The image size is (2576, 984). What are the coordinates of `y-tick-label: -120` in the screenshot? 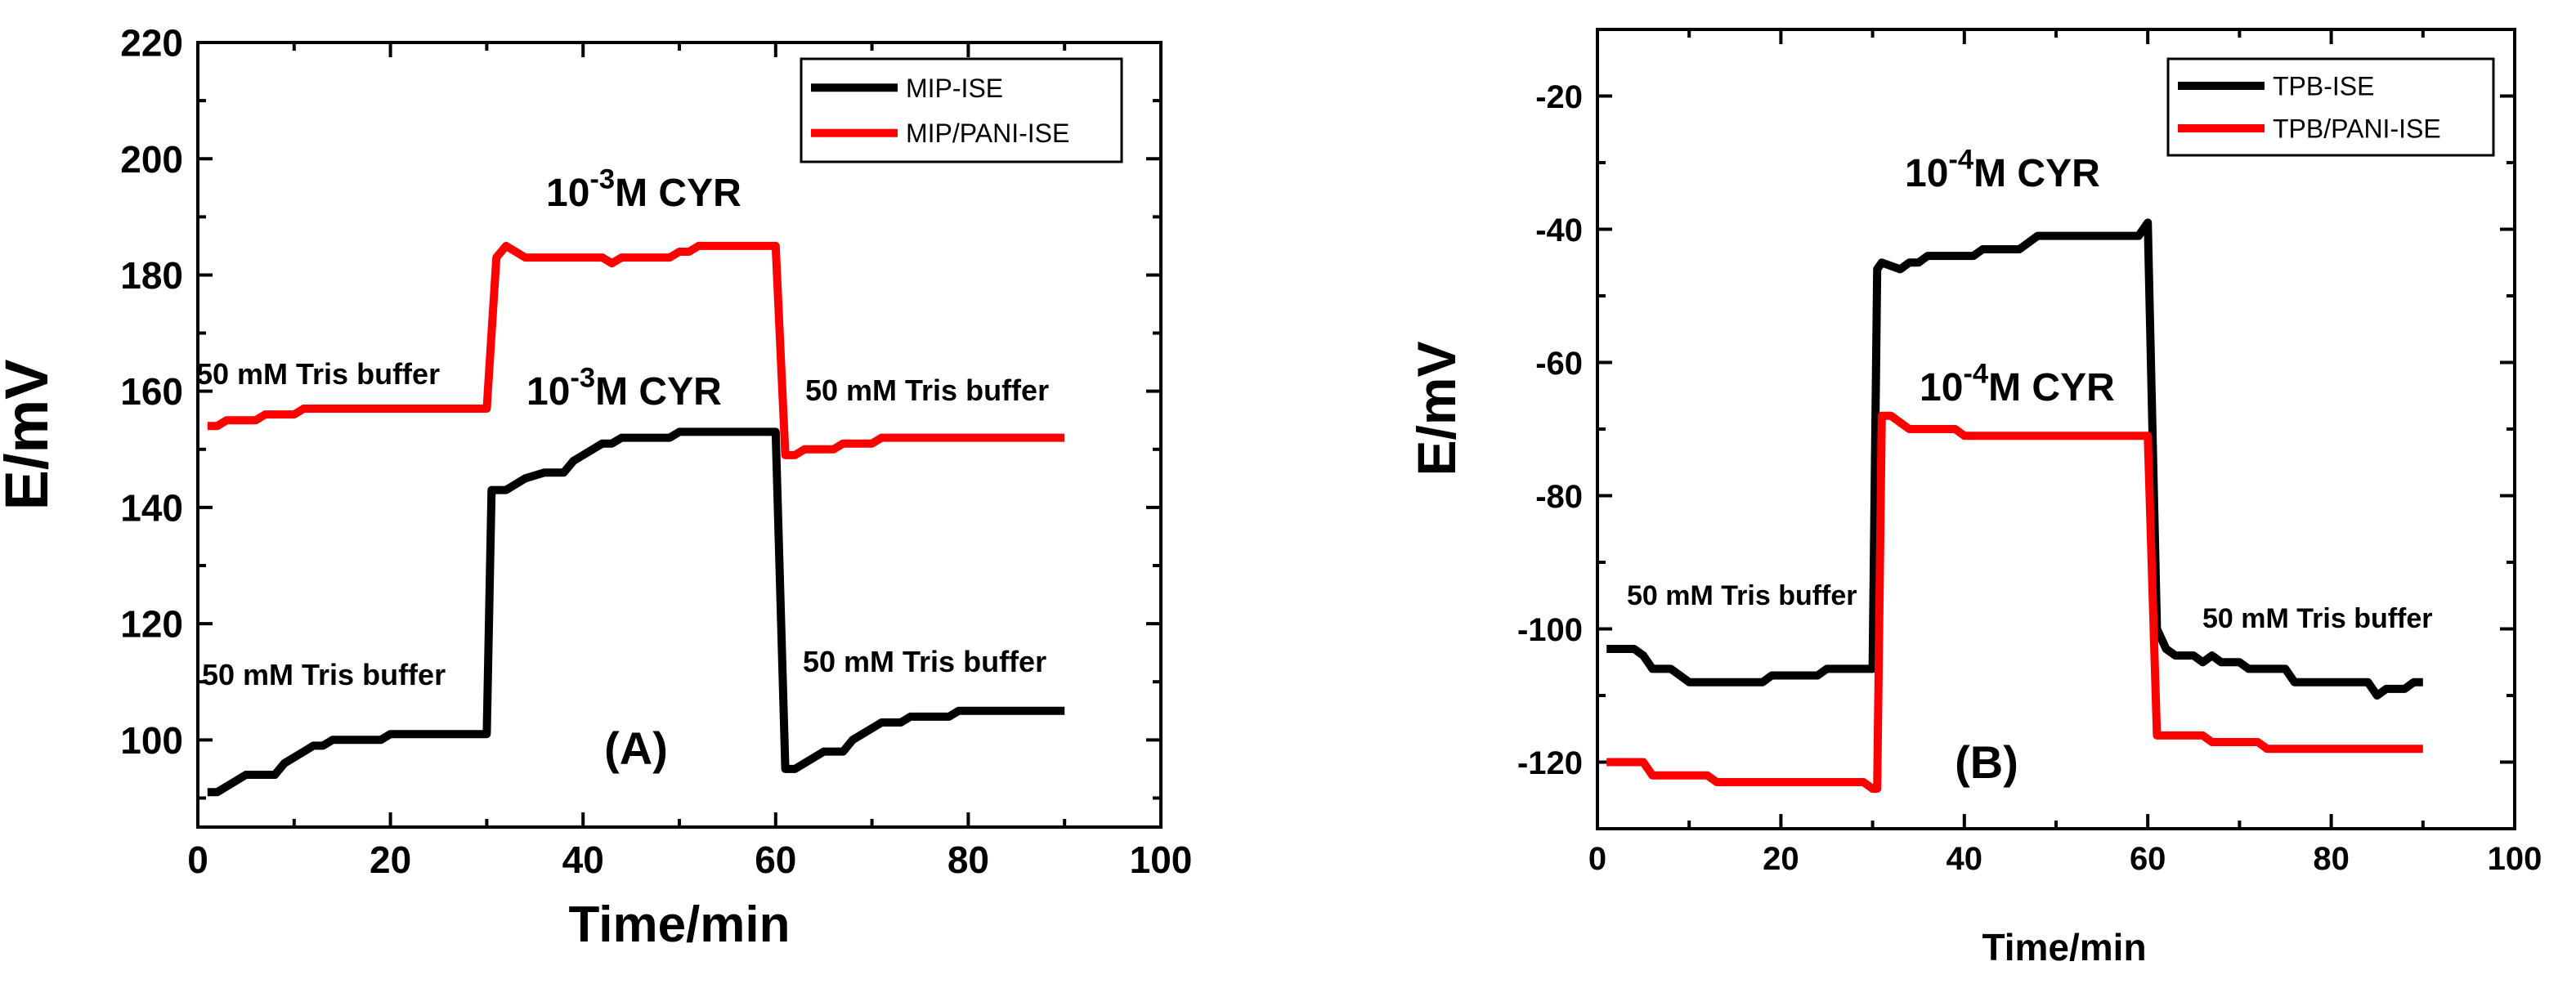 It's located at (1550, 763).